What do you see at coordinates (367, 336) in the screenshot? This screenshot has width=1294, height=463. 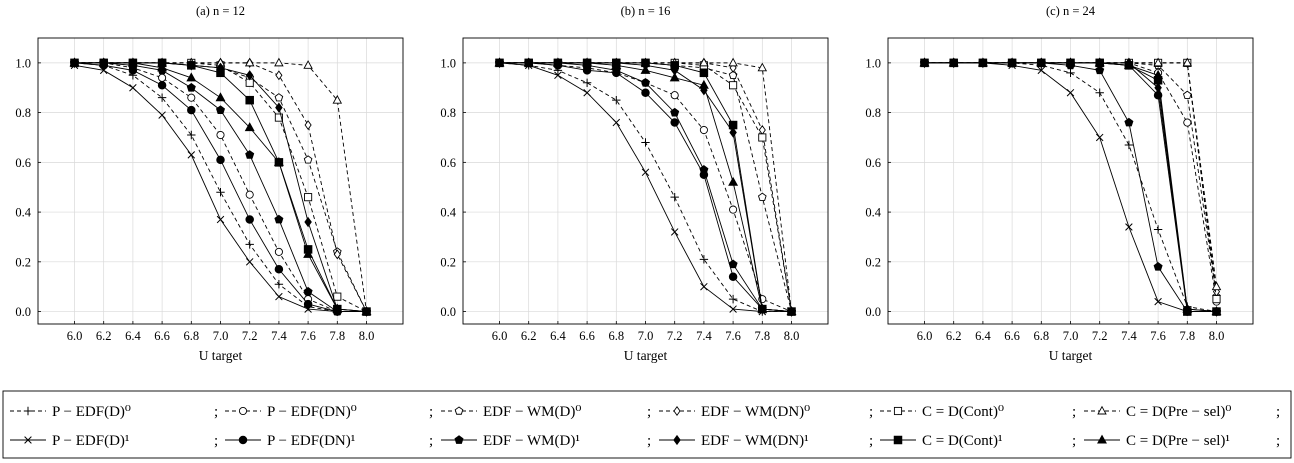 I see `x-tick-label: 8.0` at bounding box center [367, 336].